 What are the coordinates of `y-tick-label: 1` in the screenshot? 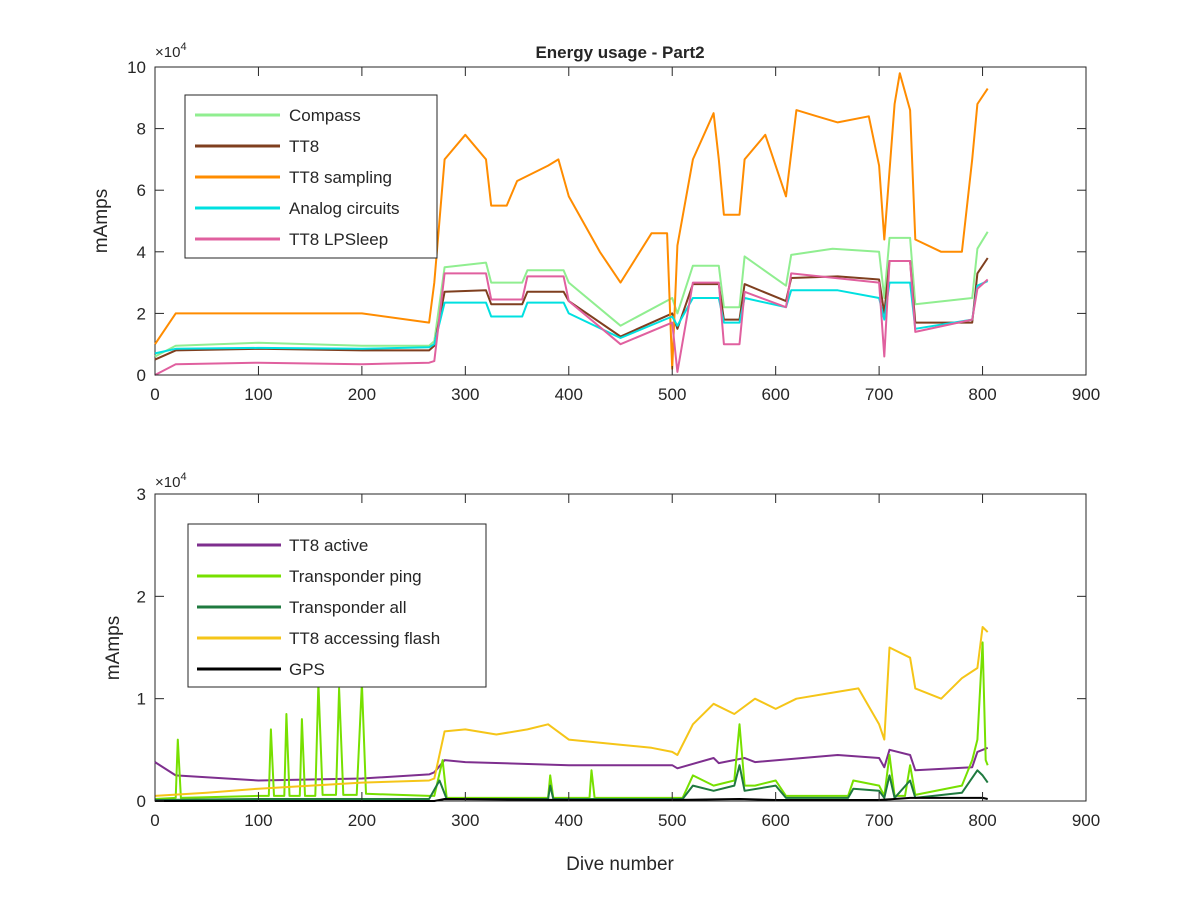 It's located at (141, 699).